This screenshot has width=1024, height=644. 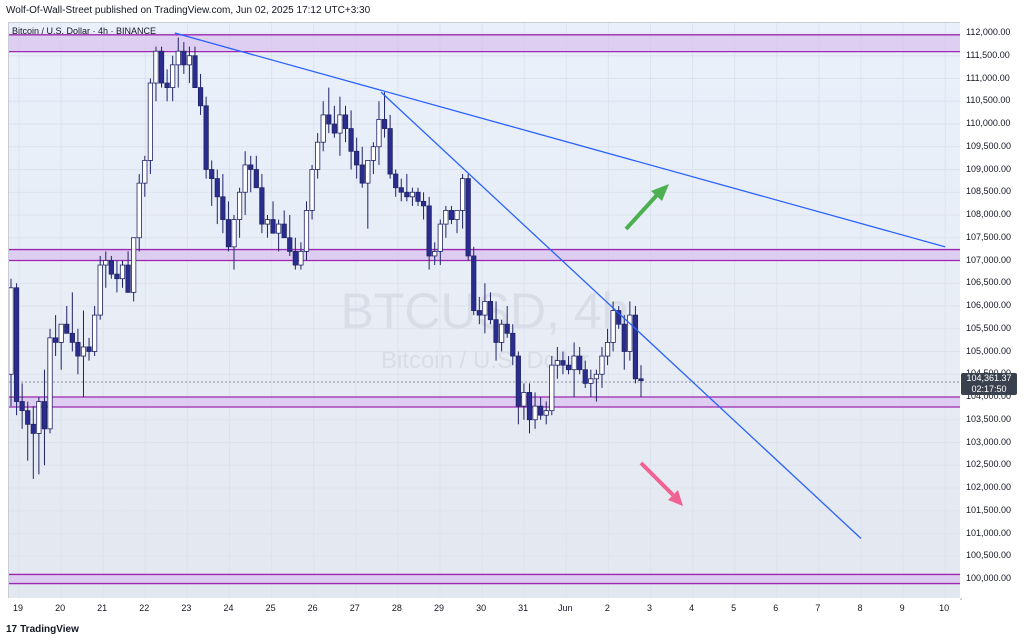 What do you see at coordinates (988, 100) in the screenshot?
I see `price-tick: 110,500.00` at bounding box center [988, 100].